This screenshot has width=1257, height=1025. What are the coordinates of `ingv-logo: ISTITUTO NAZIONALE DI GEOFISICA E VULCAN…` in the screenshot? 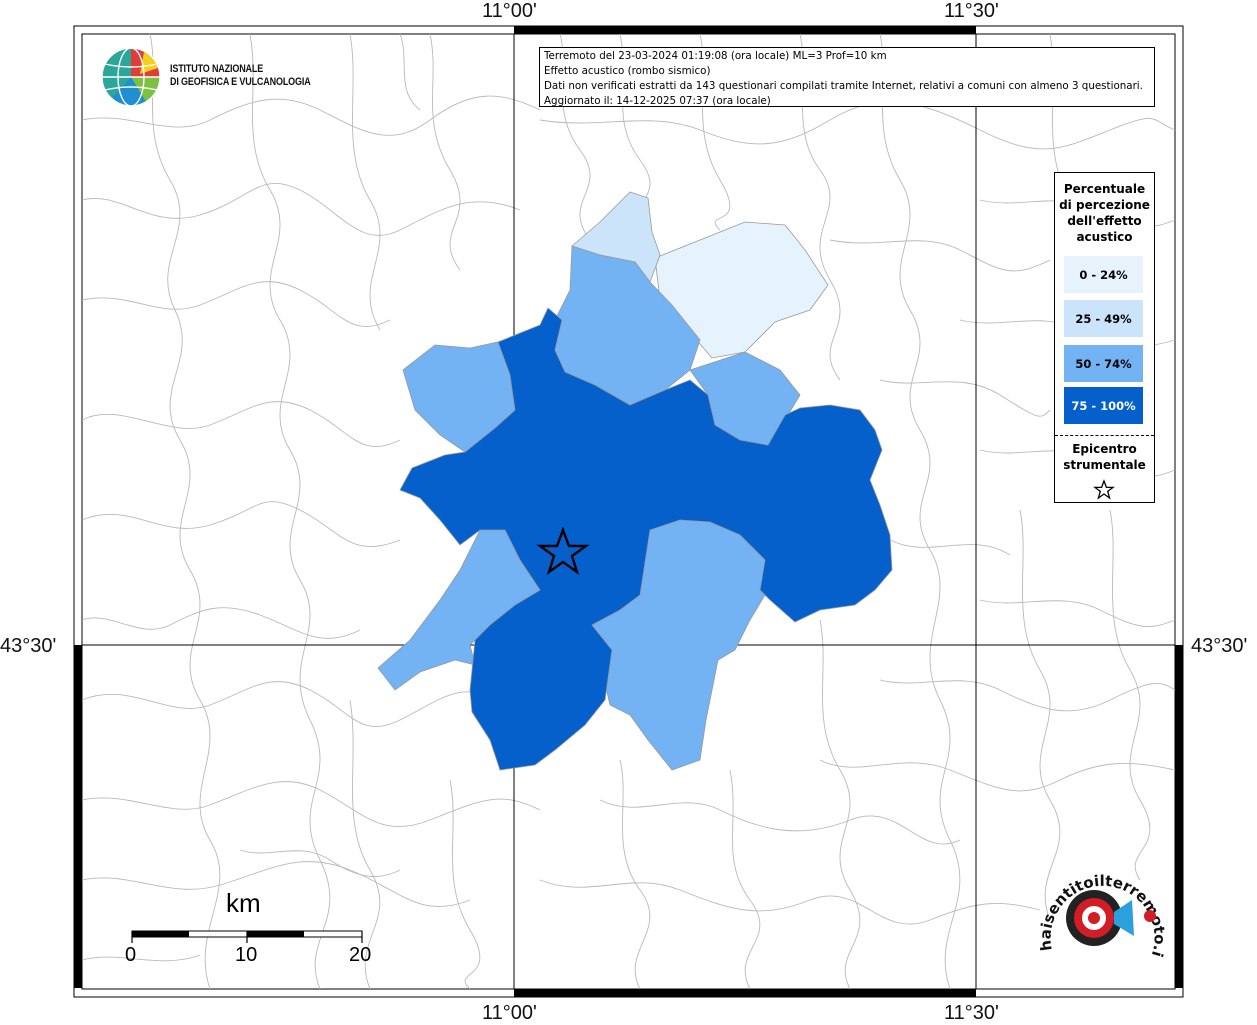 It's located at (215, 78).